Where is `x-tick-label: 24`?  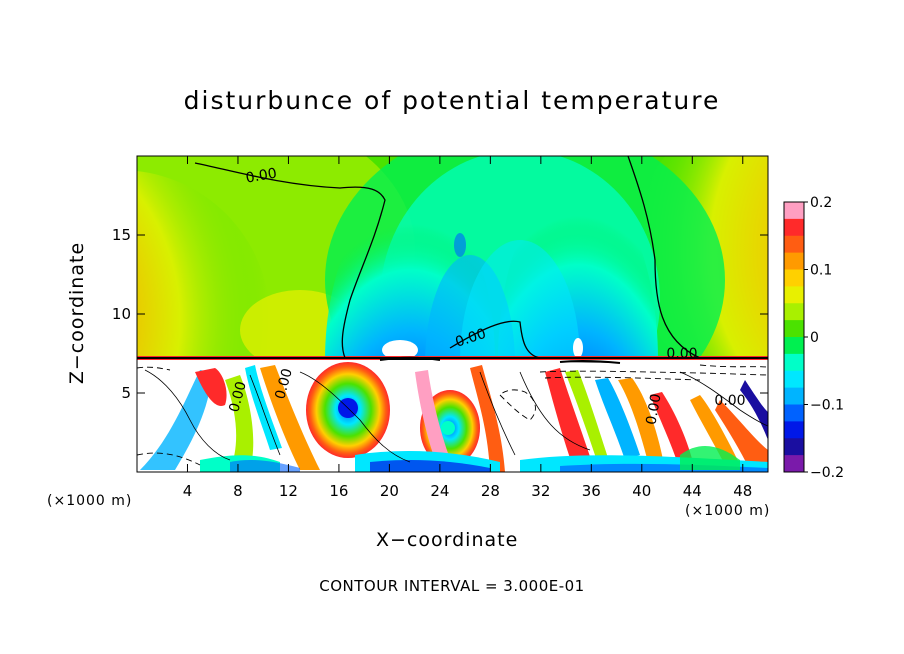
x-tick-label: 24 is located at coordinates (439, 491).